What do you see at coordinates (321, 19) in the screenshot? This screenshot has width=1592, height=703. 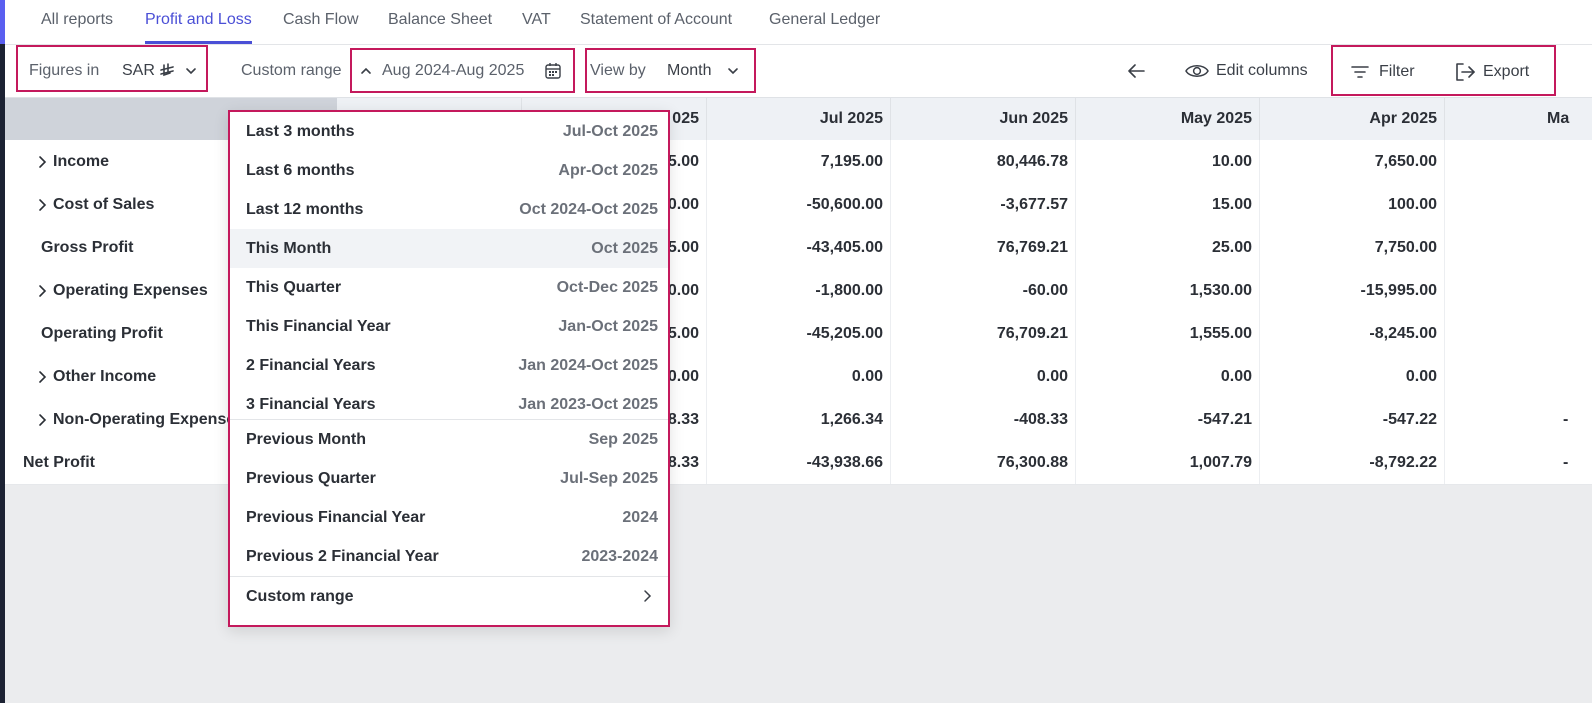 I see `tab-cash-flow: Cash Flow` at bounding box center [321, 19].